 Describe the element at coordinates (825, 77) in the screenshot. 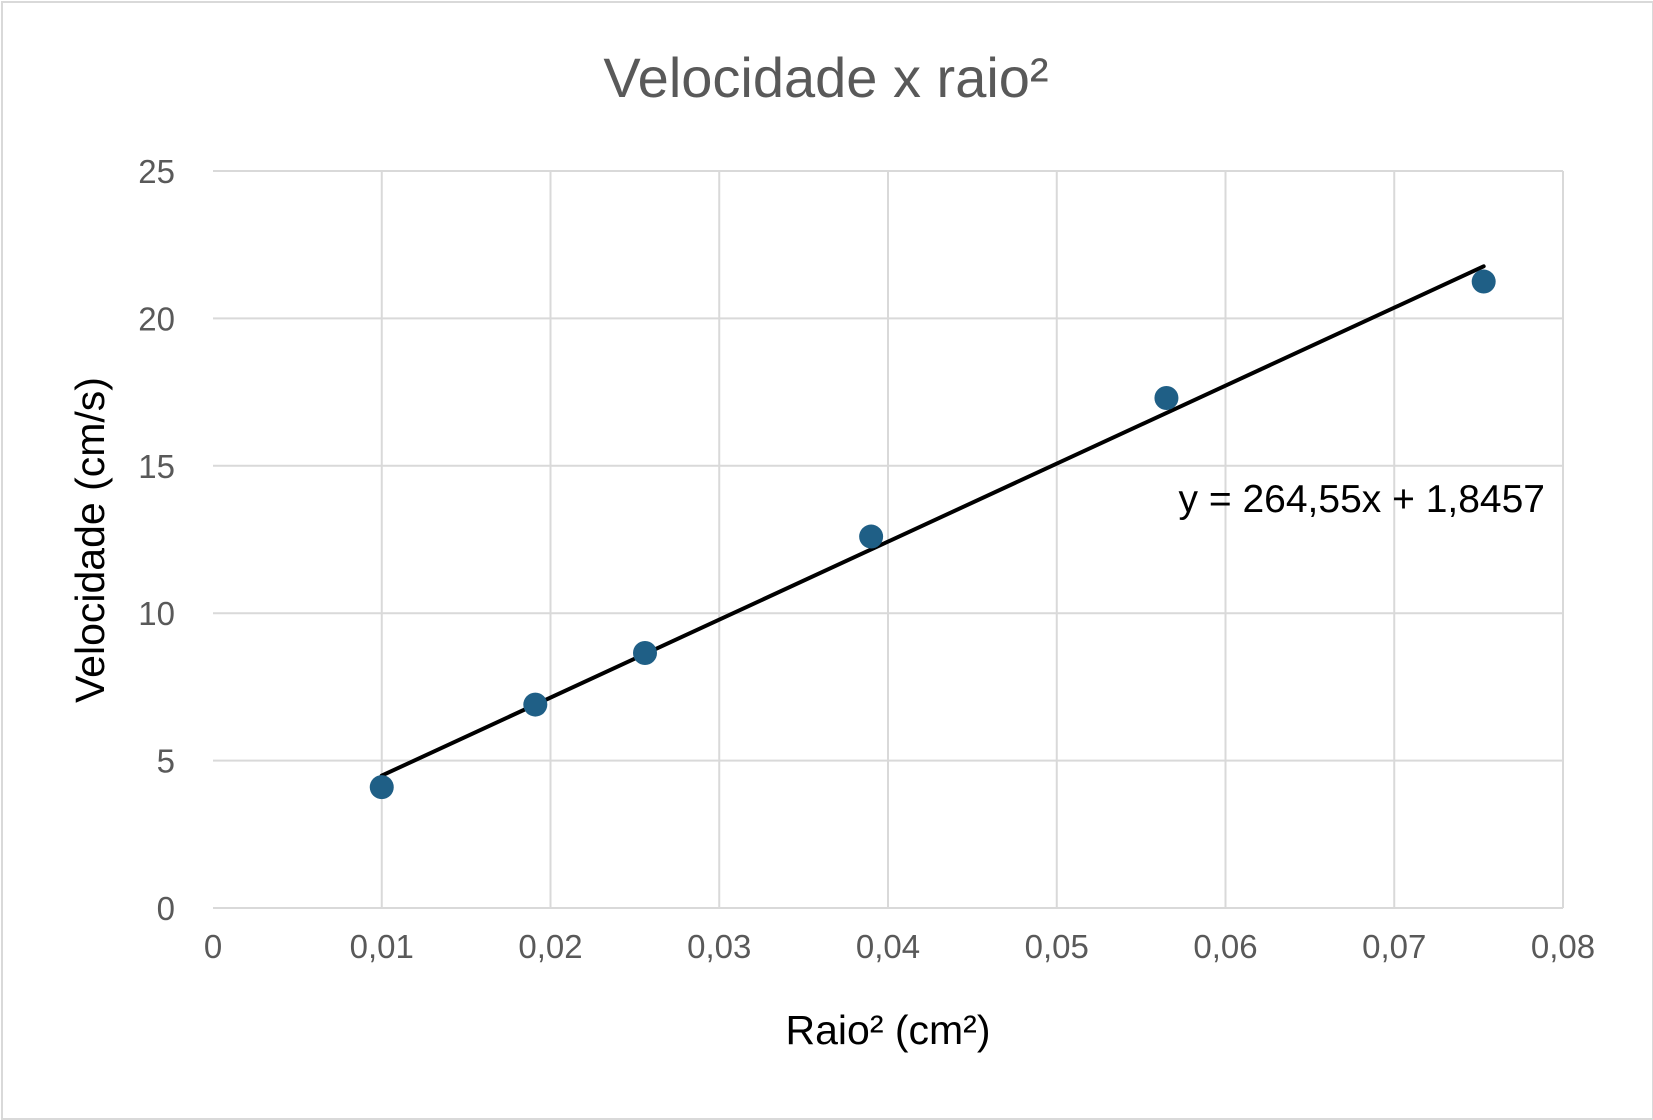

I see `chart-title: Velocidade x raio²` at that location.